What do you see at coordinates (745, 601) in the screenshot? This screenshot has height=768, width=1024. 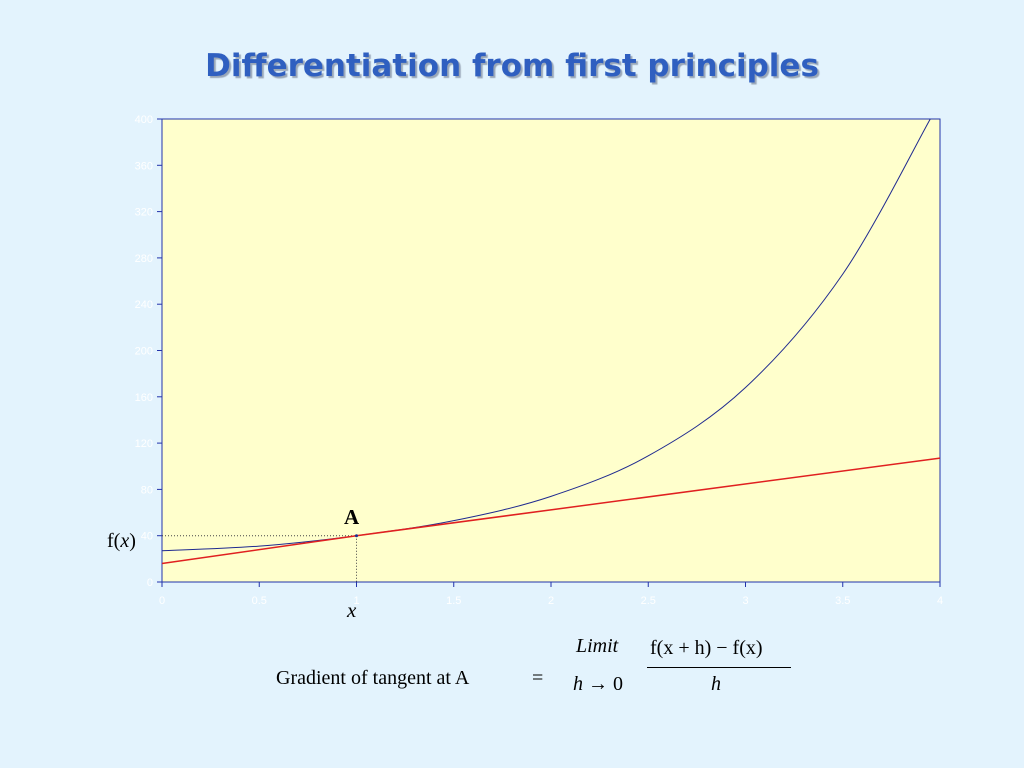 I see `x-tick-label: 3` at bounding box center [745, 601].